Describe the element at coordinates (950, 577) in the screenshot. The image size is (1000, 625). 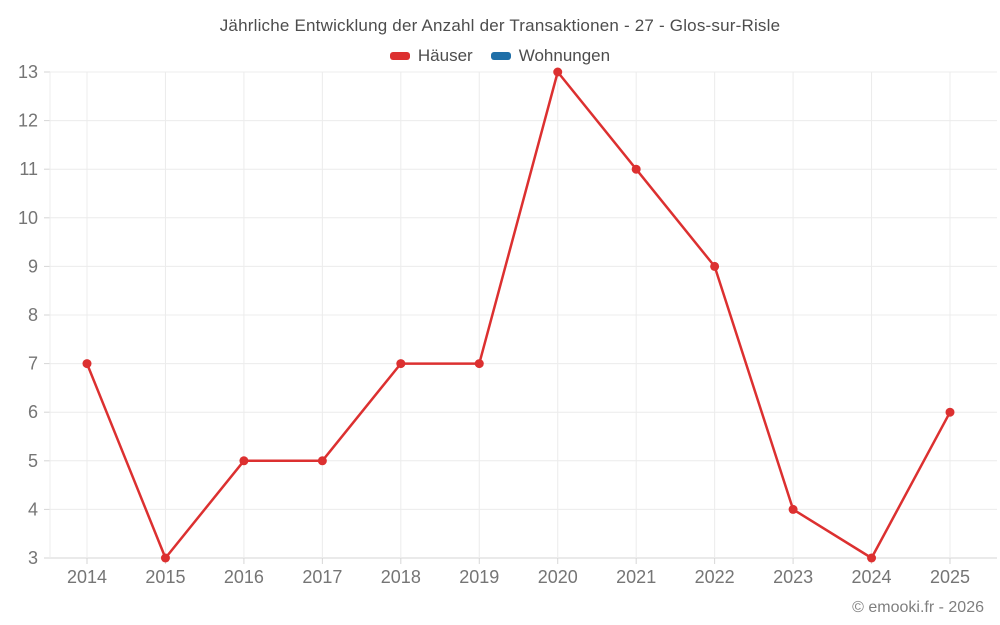
I see `x-axis-label: 2025` at that location.